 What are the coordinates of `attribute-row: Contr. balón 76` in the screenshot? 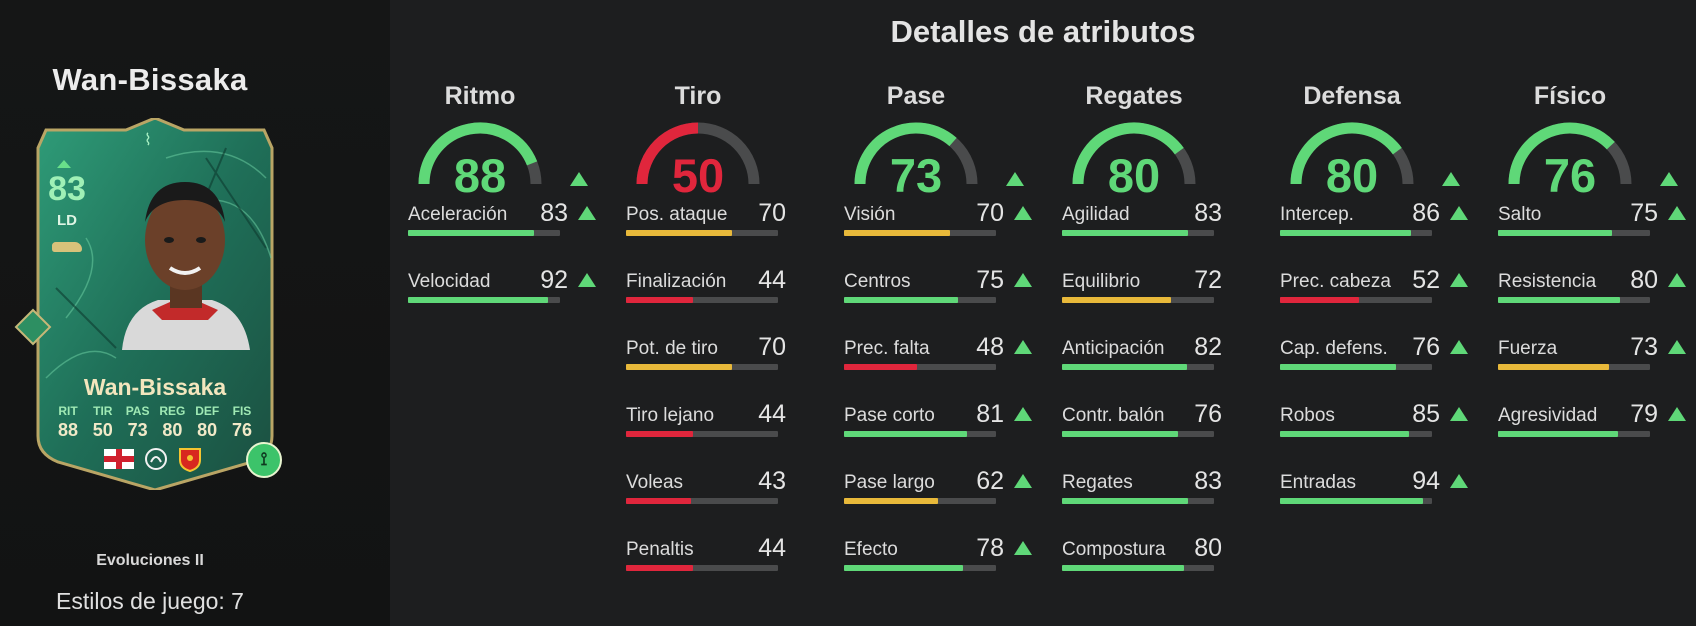 It's located at (1142, 432).